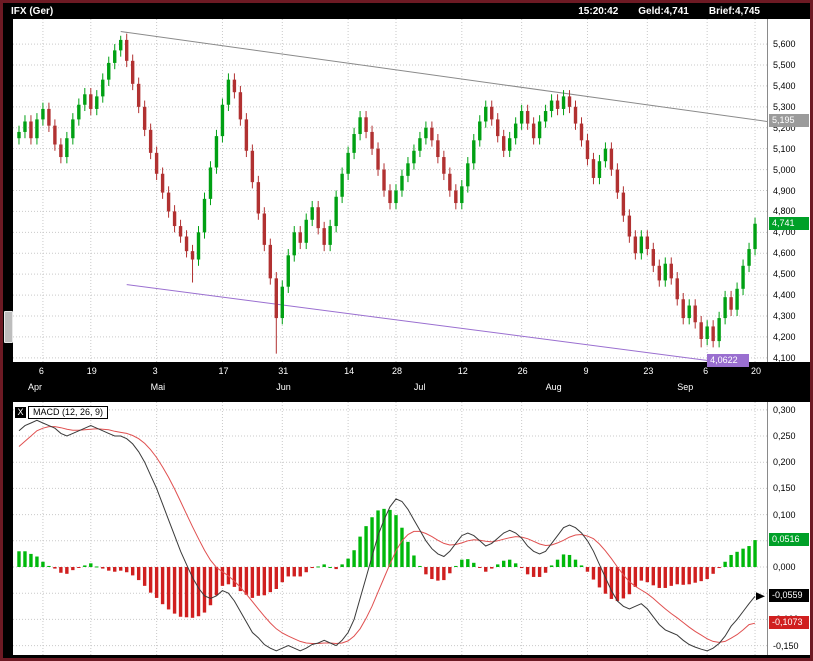 The height and width of the screenshot is (661, 813). I want to click on value-badge: 4,741, so click(789, 223).